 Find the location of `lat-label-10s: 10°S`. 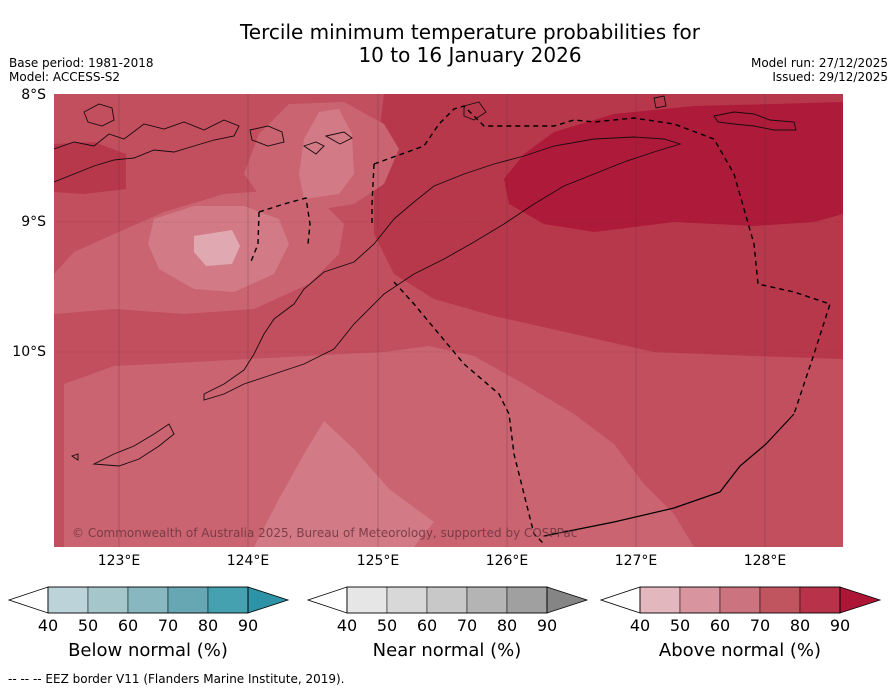

lat-label-10s: 10°S is located at coordinates (29, 352).